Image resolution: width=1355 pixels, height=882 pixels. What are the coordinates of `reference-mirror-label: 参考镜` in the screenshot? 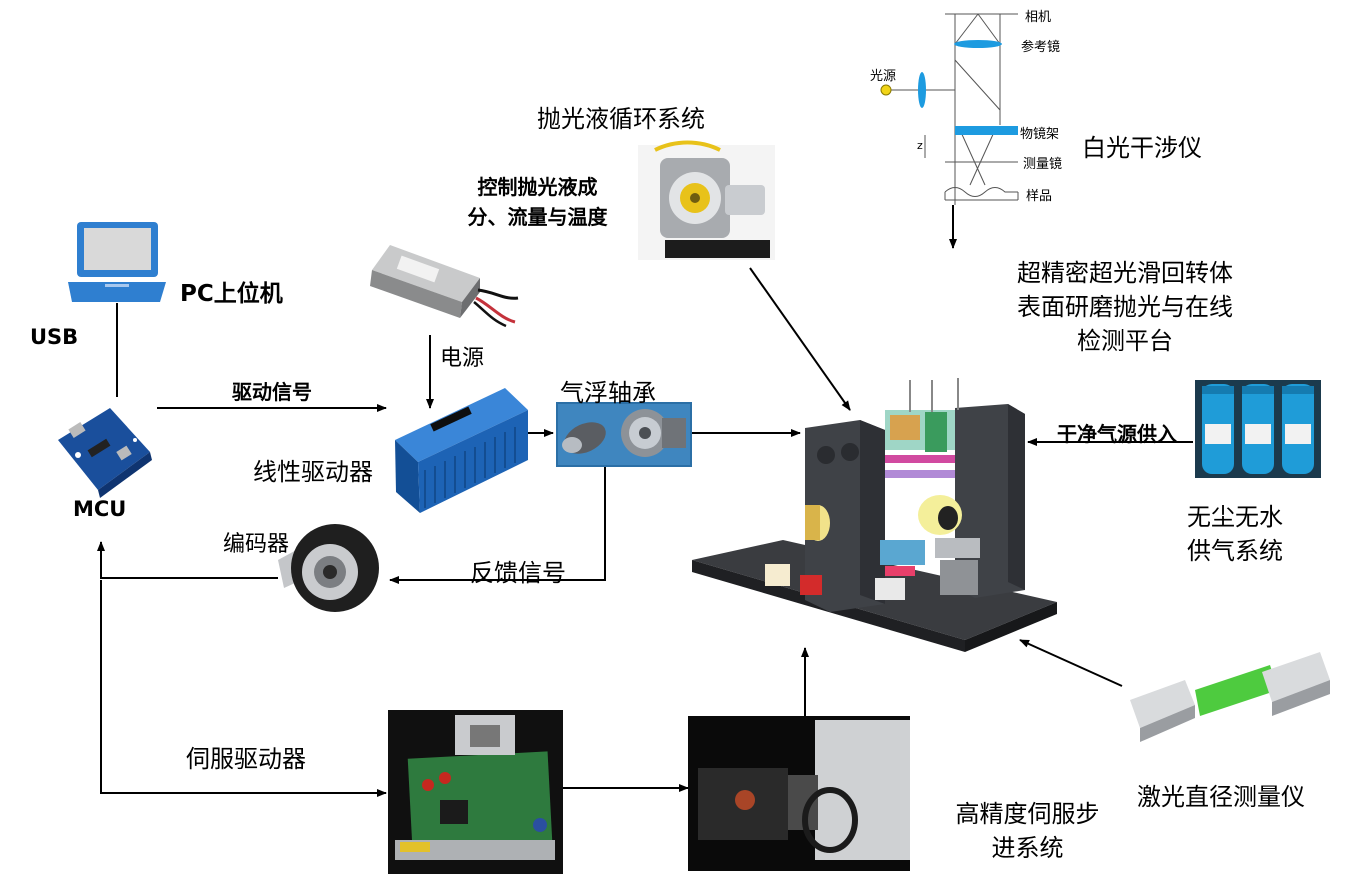 It's located at (1041, 47).